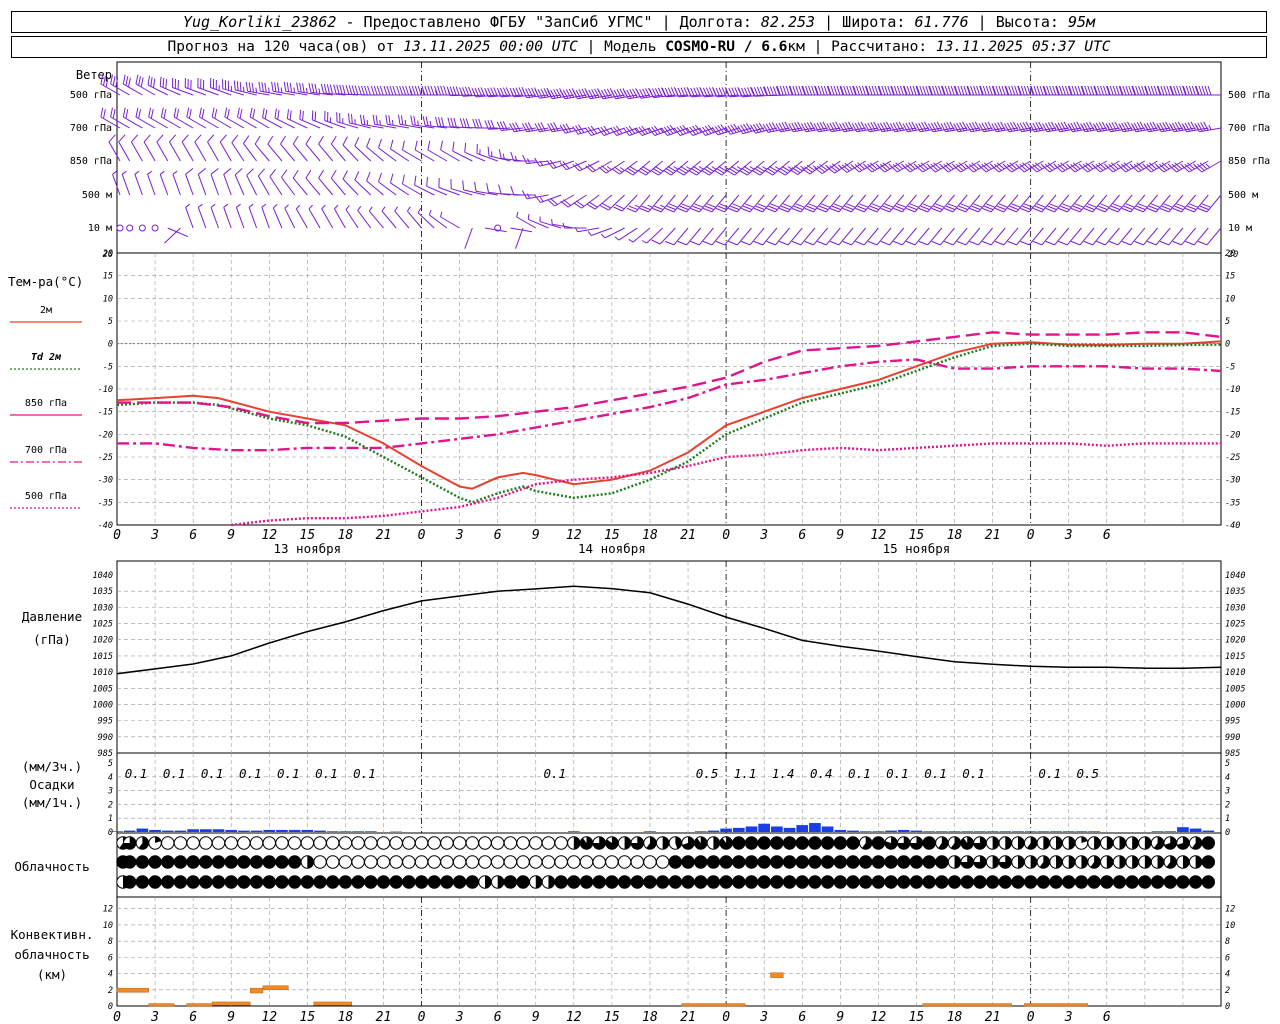 The image size is (1280, 1024). I want to click on temp-tick-left: -35, so click(105, 503).